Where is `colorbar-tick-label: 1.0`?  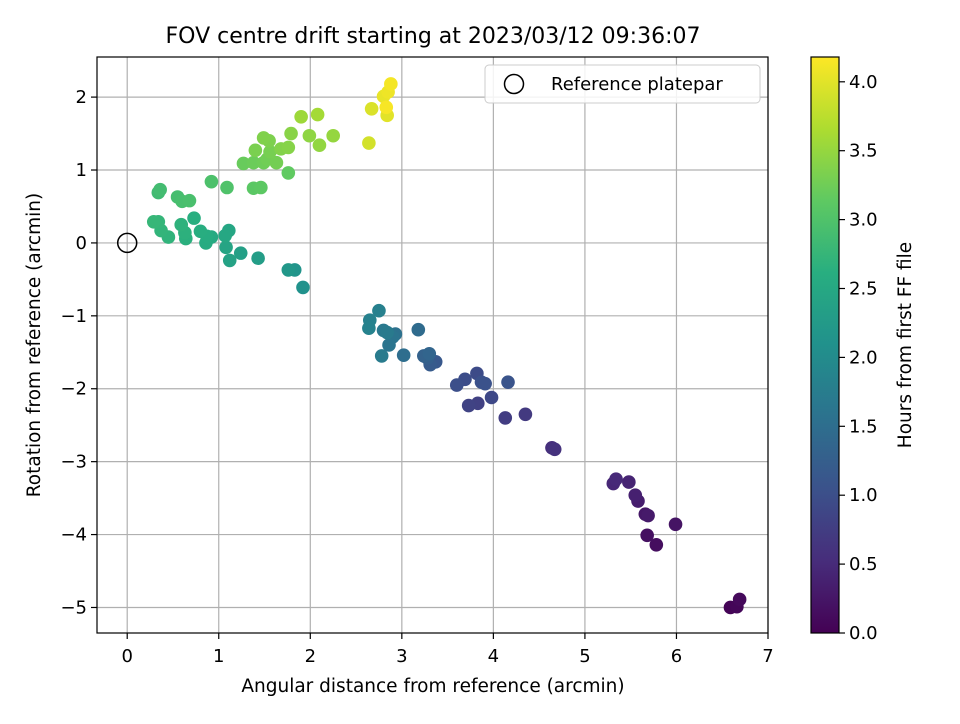
colorbar-tick-label: 1.0 is located at coordinates (863, 495).